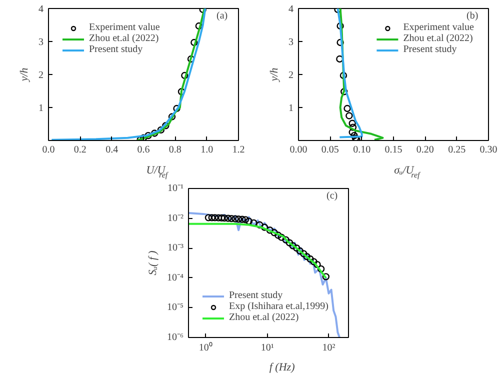 This screenshot has height=377, width=500. I want to click on x-tick-label: 0.20, so click(425, 150).